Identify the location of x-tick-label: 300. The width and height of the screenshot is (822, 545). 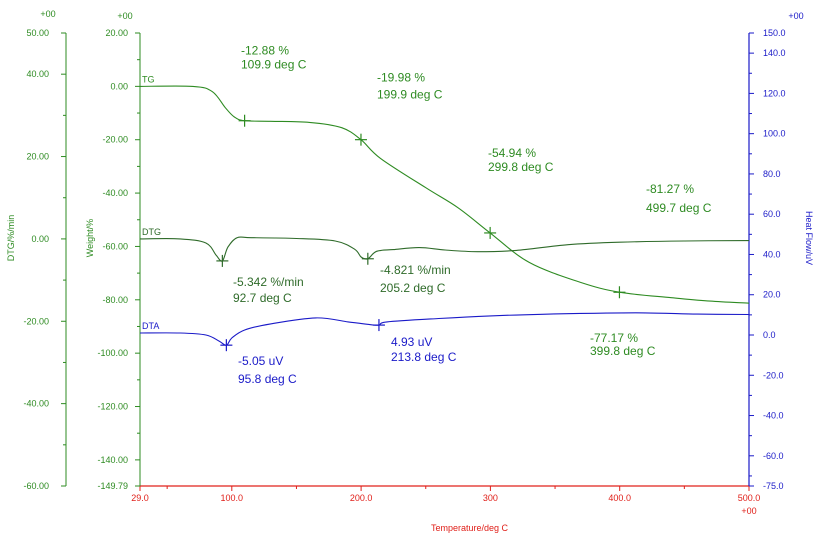
(490, 498).